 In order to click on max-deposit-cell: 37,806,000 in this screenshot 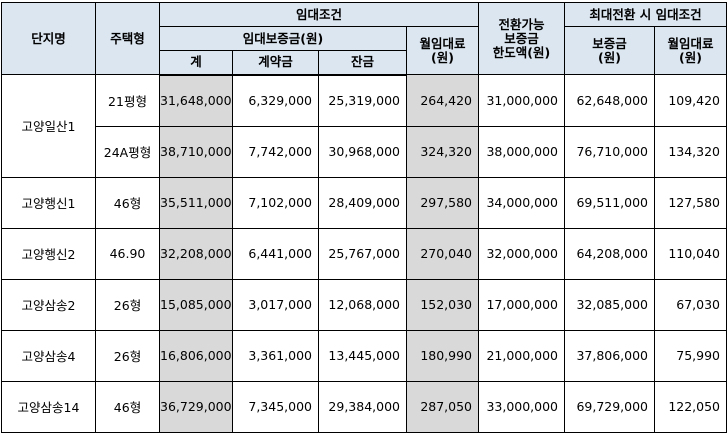, I will do `click(610, 355)`.